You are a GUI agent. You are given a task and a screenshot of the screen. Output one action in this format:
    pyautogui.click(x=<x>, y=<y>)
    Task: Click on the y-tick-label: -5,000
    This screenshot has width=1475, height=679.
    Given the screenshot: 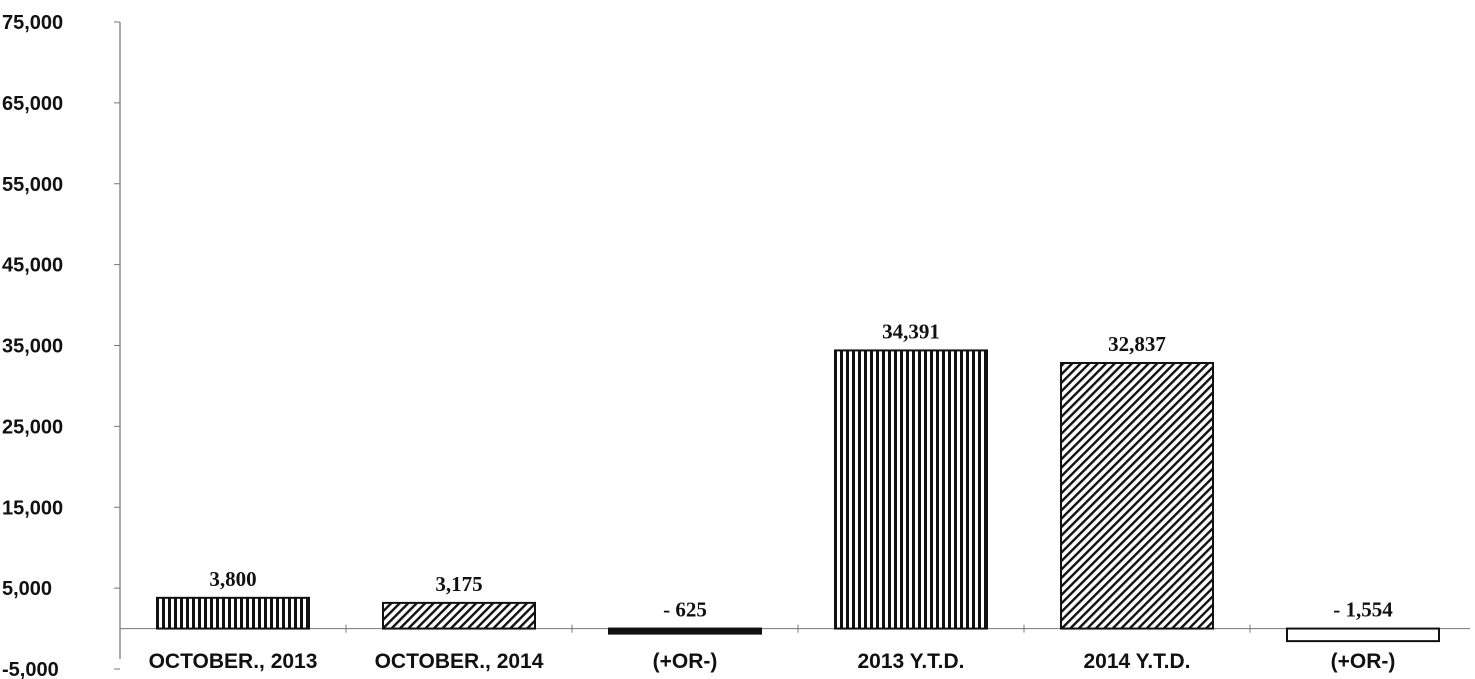 What is the action you would take?
    pyautogui.click(x=30, y=669)
    